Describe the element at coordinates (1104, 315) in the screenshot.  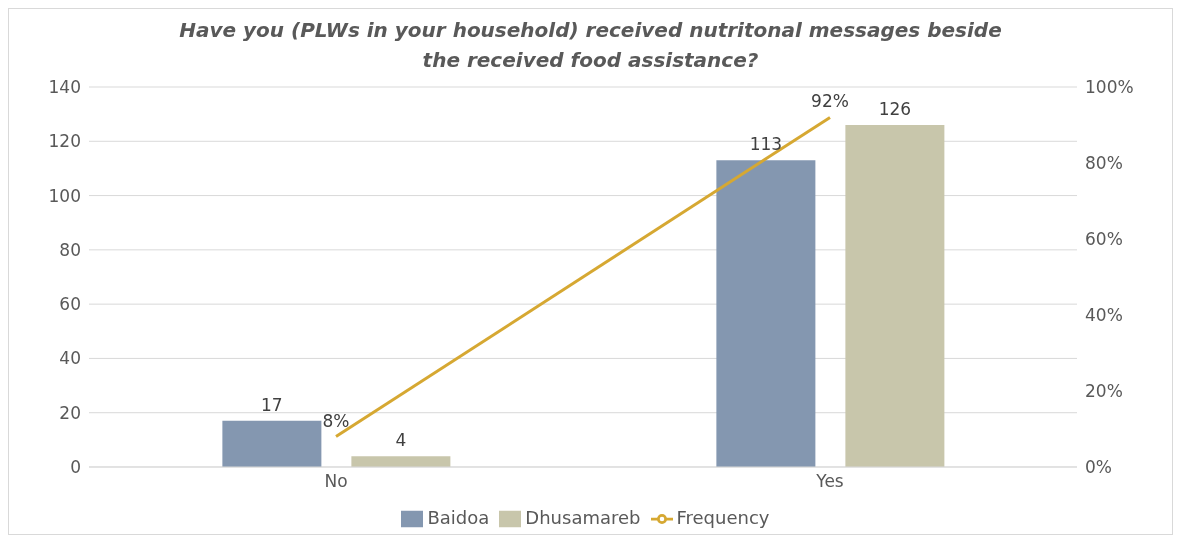
I see `y2-tick-label: 40%` at that location.